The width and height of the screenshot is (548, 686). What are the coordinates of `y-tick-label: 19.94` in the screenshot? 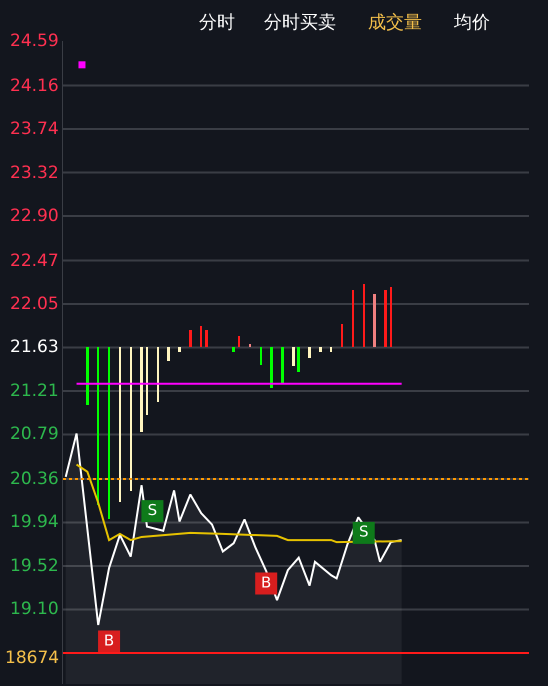 It's located at (34, 522).